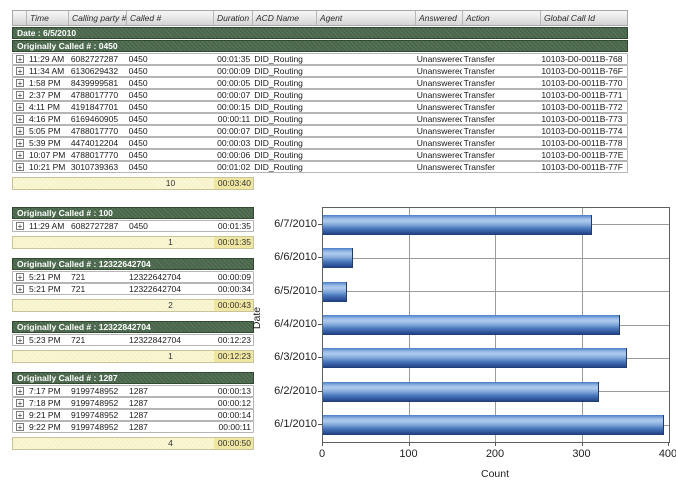  What do you see at coordinates (155, 277) in the screenshot?
I see `cell-called: 12322642704` at bounding box center [155, 277].